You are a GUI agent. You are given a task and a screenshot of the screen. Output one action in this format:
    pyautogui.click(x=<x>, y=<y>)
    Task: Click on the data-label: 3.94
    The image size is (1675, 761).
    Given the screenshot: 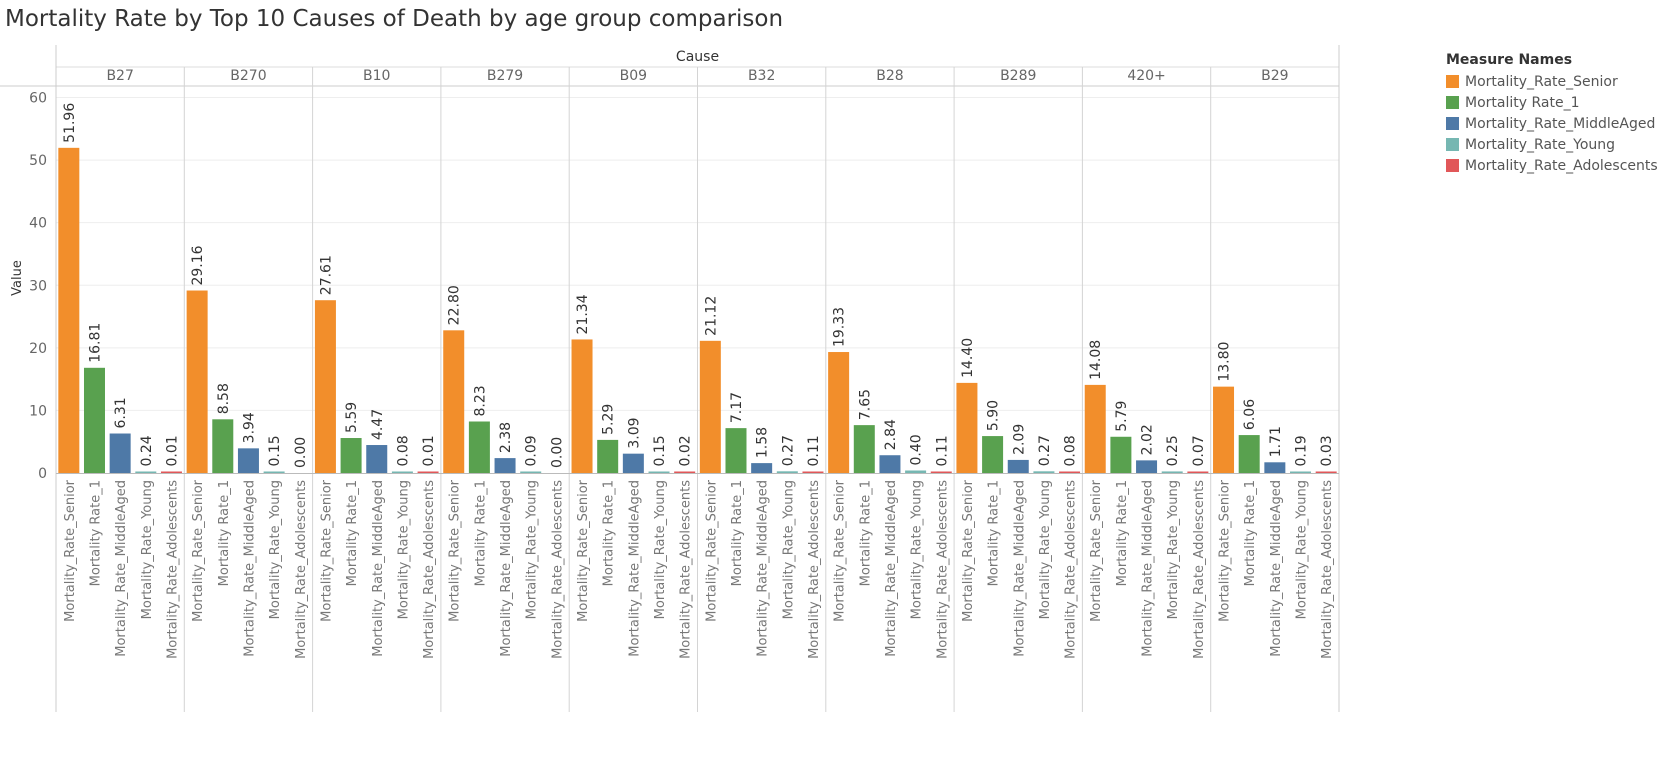 What is the action you would take?
    pyautogui.click(x=249, y=427)
    